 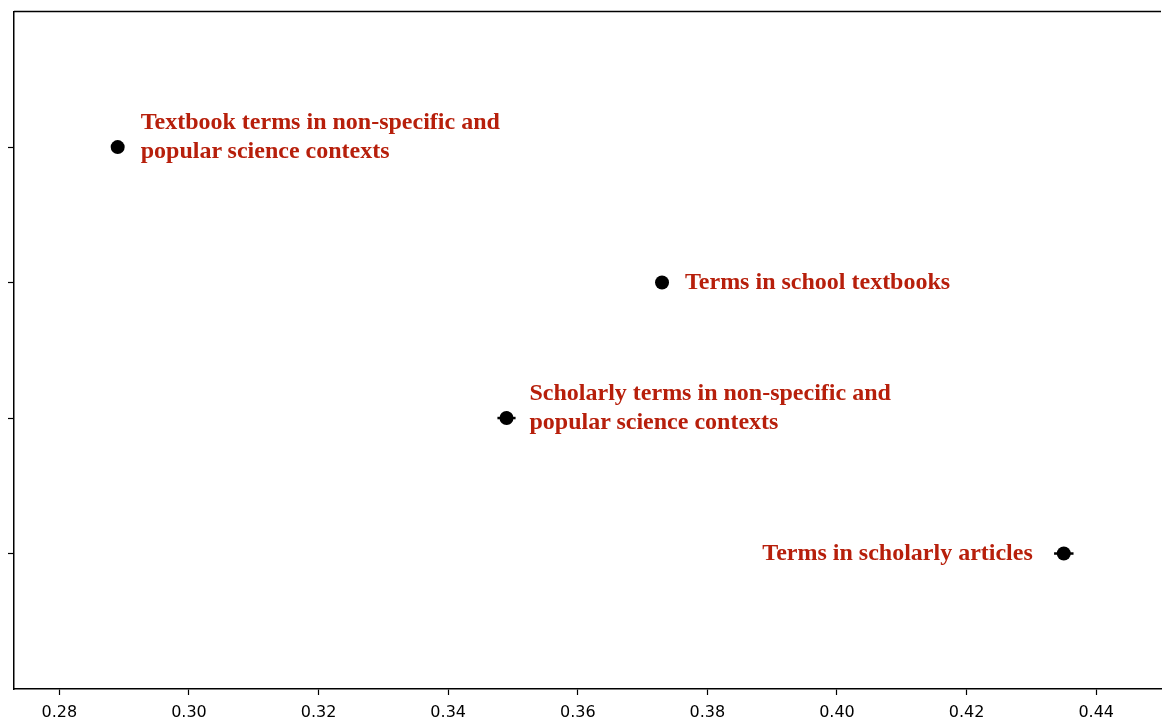 What do you see at coordinates (707, 711) in the screenshot?
I see `x-tick-label: 0.38` at bounding box center [707, 711].